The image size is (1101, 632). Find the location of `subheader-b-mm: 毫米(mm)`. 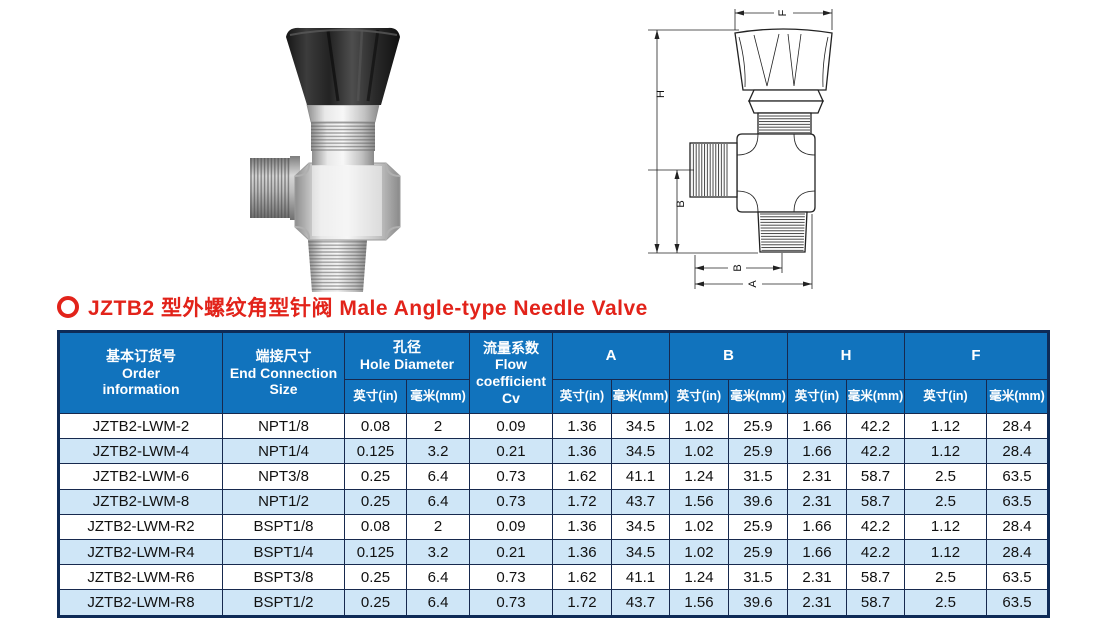

subheader-b-mm: 毫米(mm) is located at coordinates (758, 396).